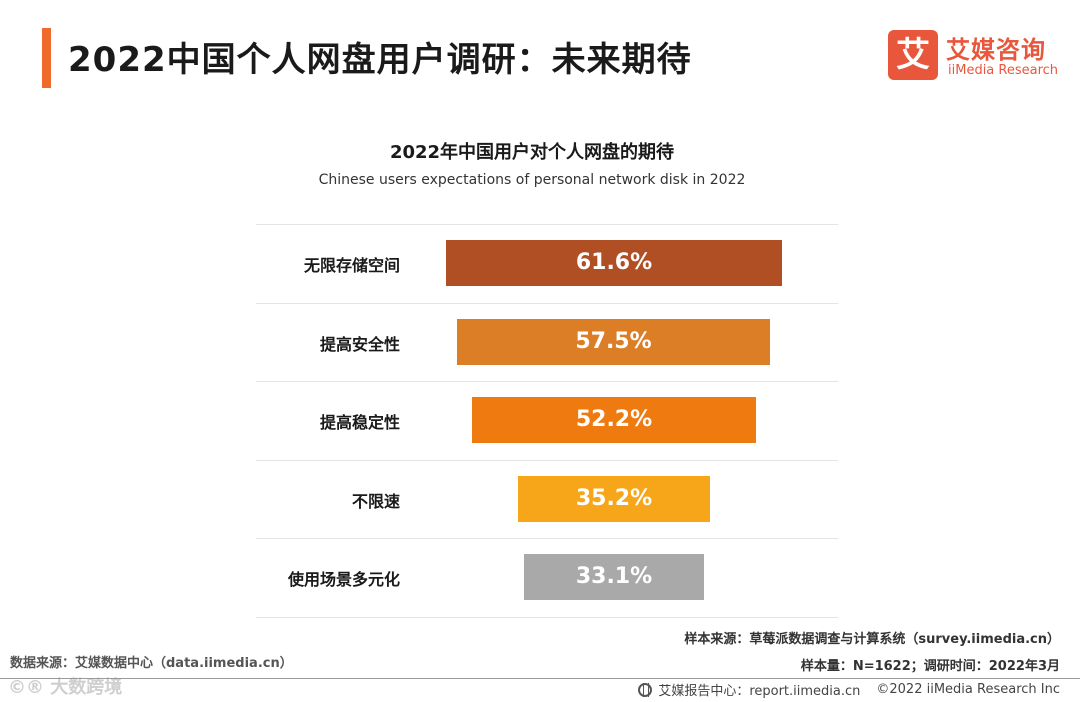  What do you see at coordinates (343, 579) in the screenshot?
I see `category-label: 使用场景多元化` at bounding box center [343, 579].